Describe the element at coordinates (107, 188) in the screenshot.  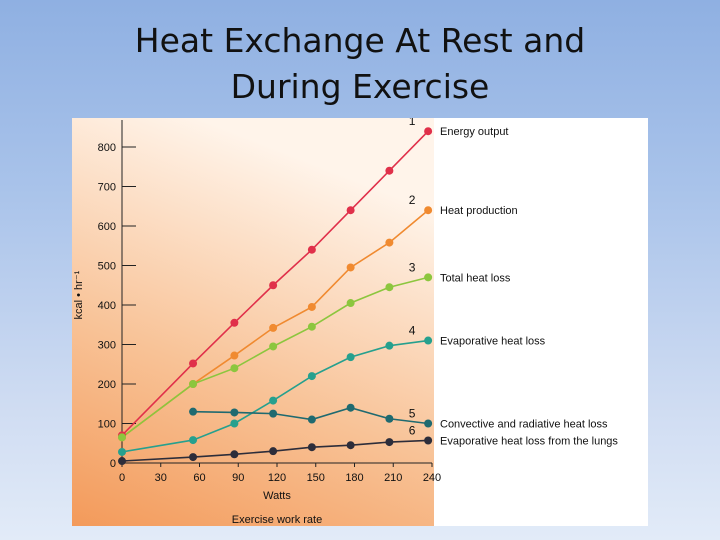
I see `y-tick-label: 700` at that location.